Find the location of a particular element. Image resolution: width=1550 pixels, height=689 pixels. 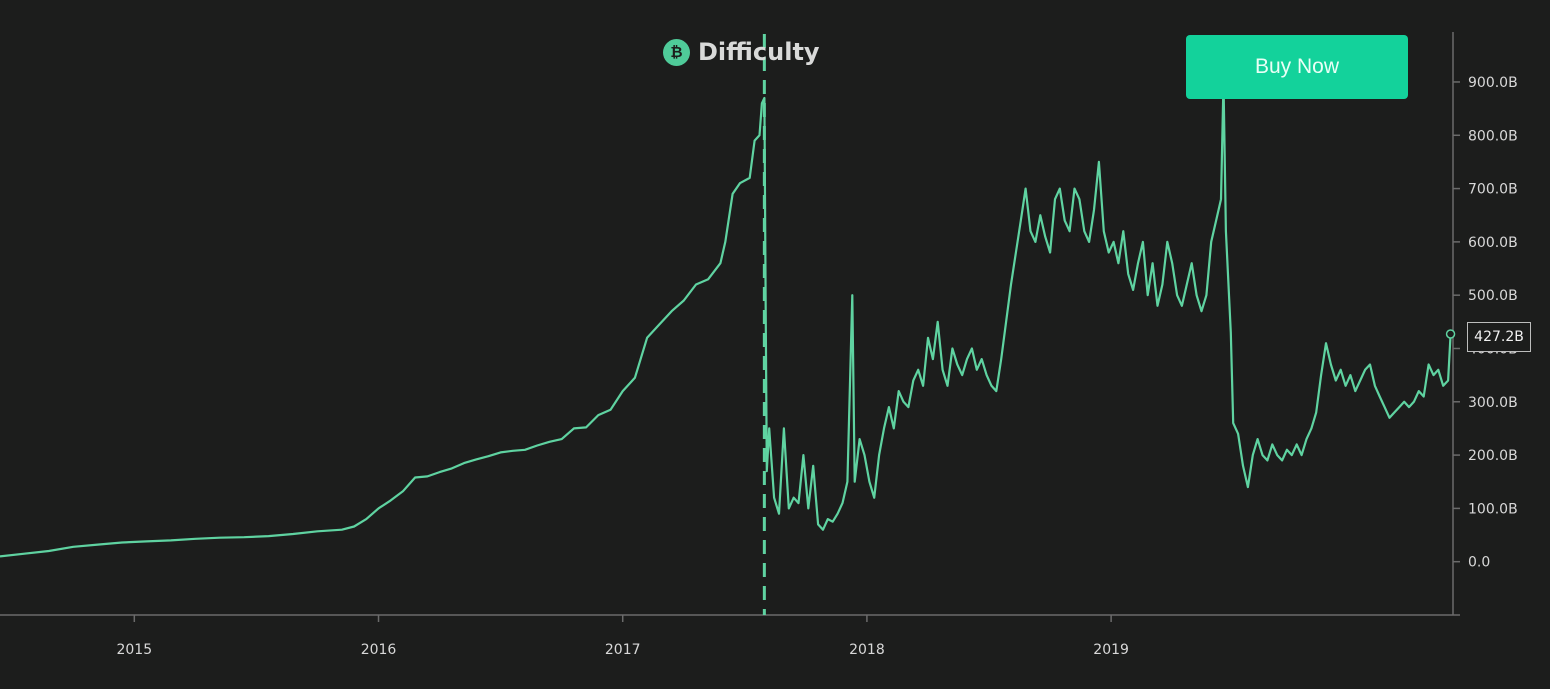

buy-now-button: Buy Now is located at coordinates (1297, 67).